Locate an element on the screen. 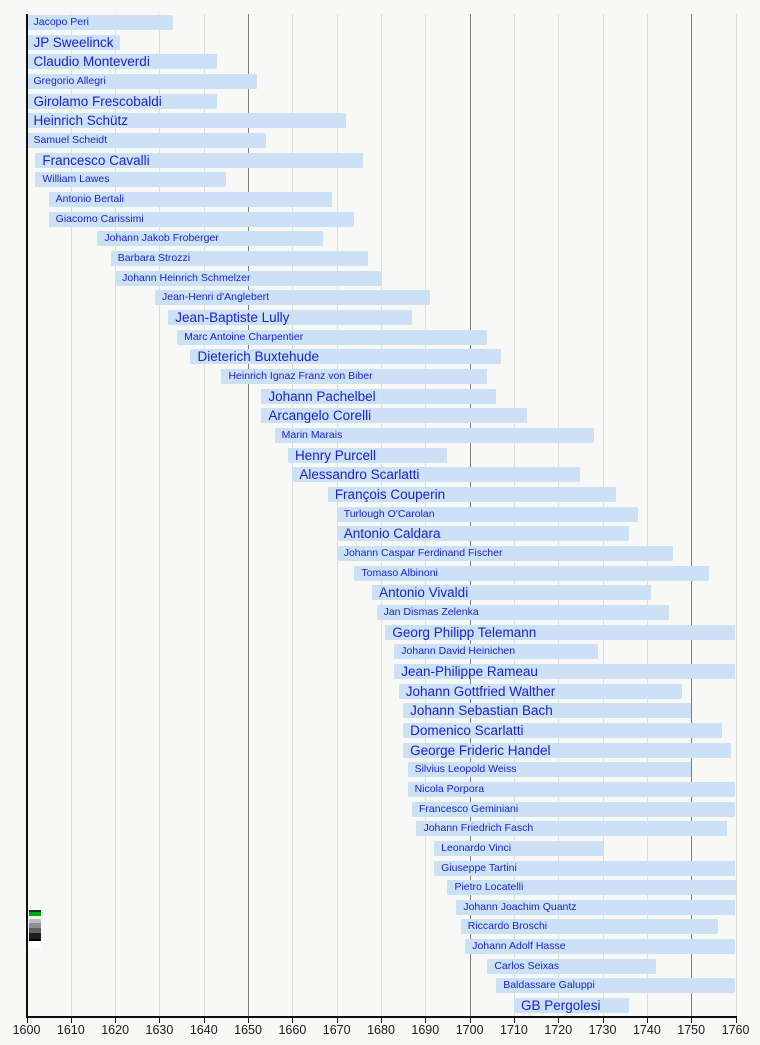 The height and width of the screenshot is (1045, 760). composer-bar: GB Pergolesi is located at coordinates (571, 1006).